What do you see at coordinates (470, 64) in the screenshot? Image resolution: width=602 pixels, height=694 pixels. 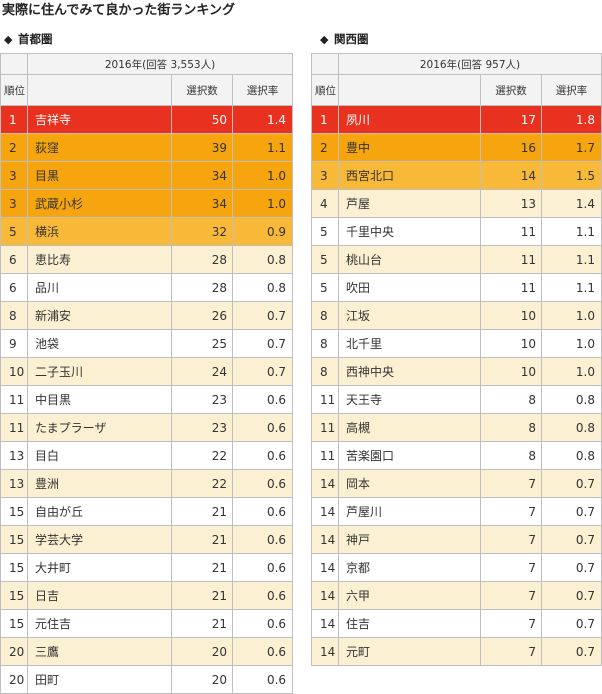 I see `survey-label: 2016年(回答 957人)` at bounding box center [470, 64].